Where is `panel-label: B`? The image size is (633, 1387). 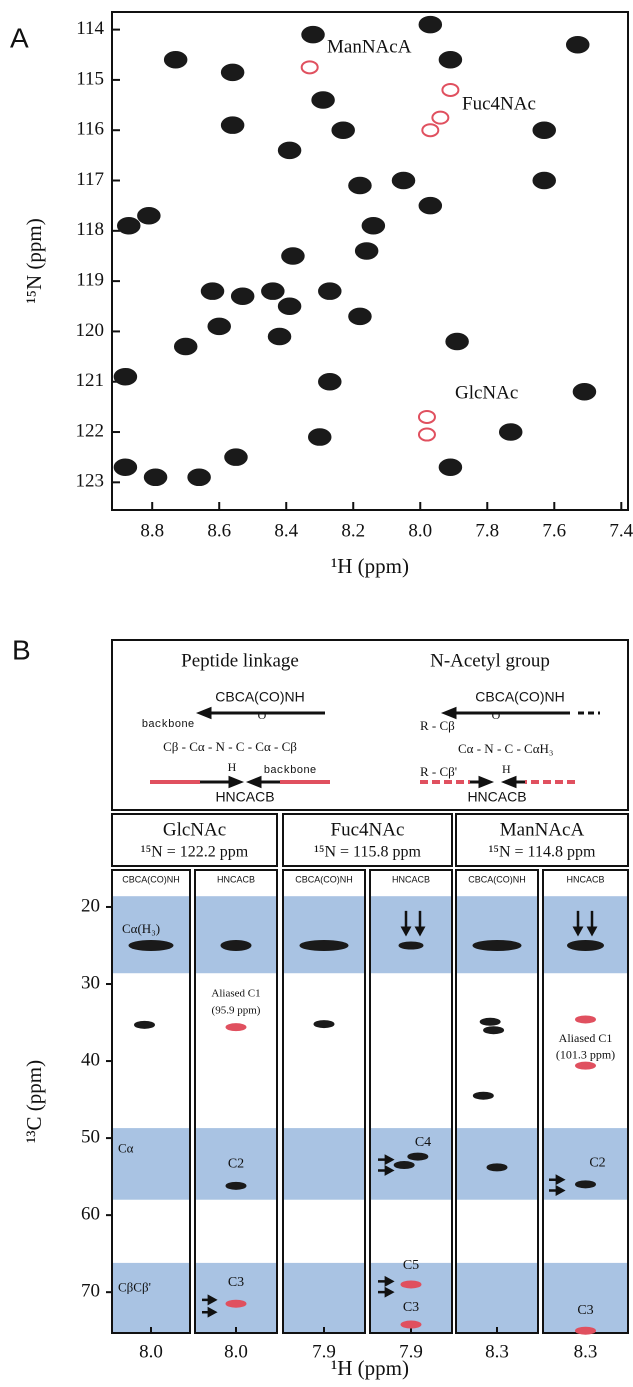 panel-label: B is located at coordinates (21, 649).